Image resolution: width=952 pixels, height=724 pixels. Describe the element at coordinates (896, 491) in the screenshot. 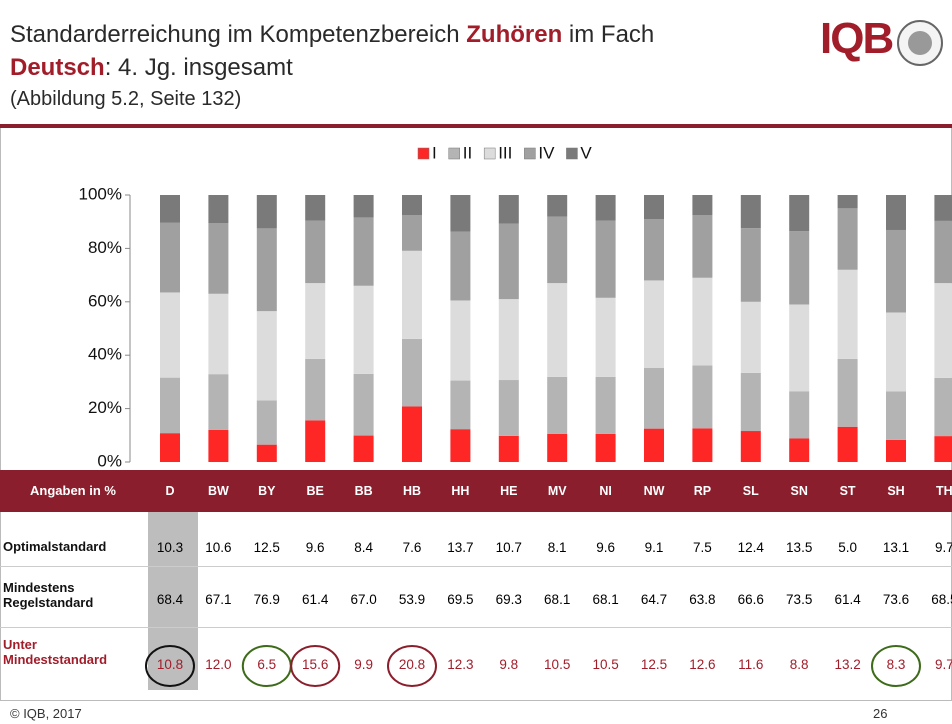

I see `column-header: SH` at that location.